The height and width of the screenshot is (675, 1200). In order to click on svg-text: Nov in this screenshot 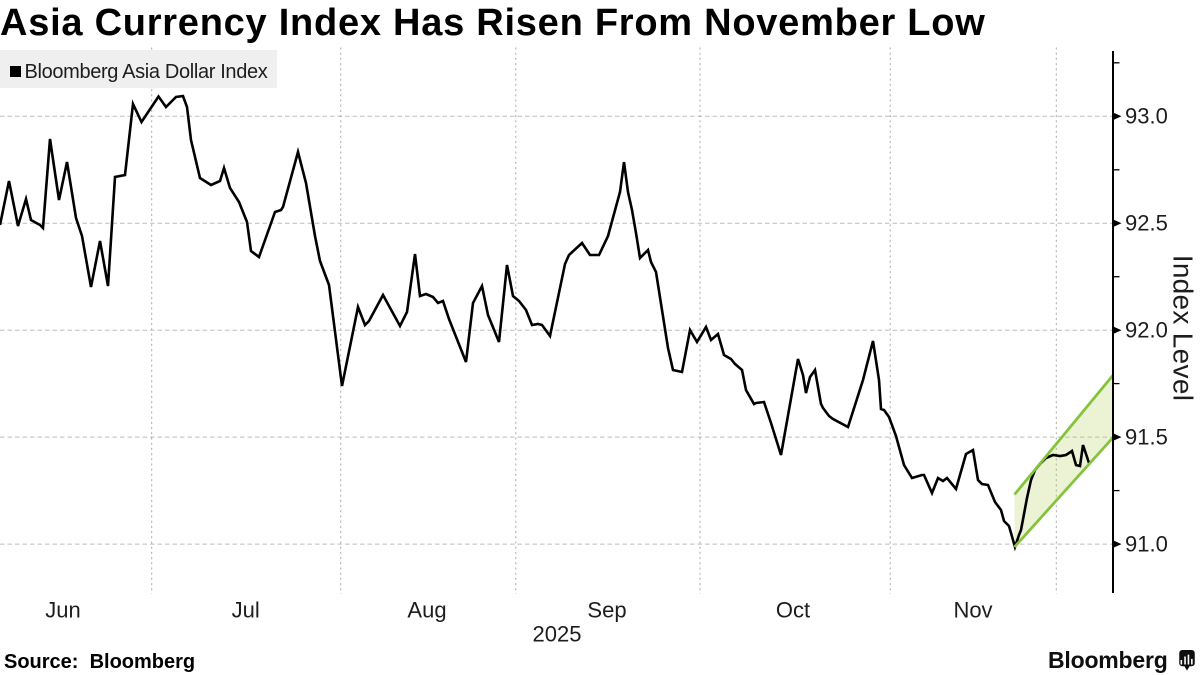, I will do `click(972, 610)`.